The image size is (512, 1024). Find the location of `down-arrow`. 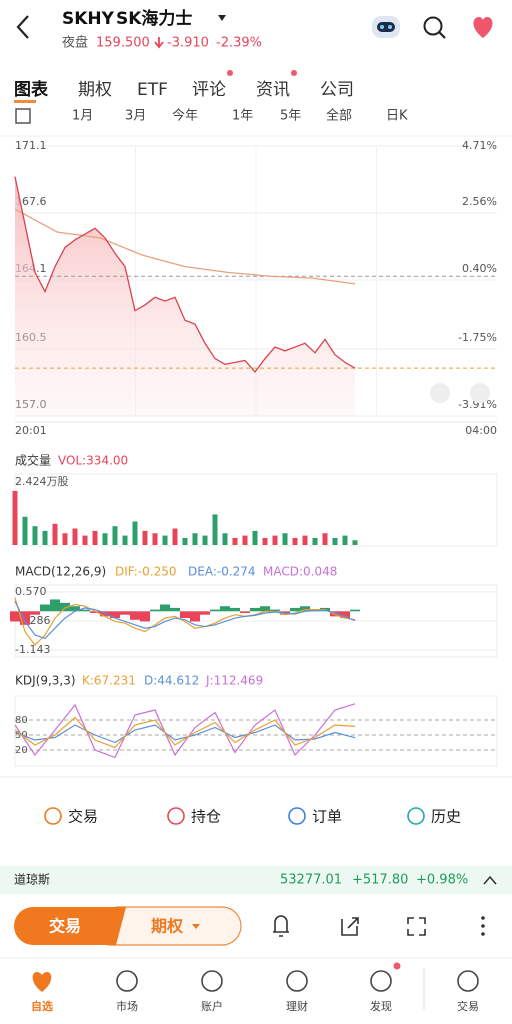

down-arrow is located at coordinates (159, 43).